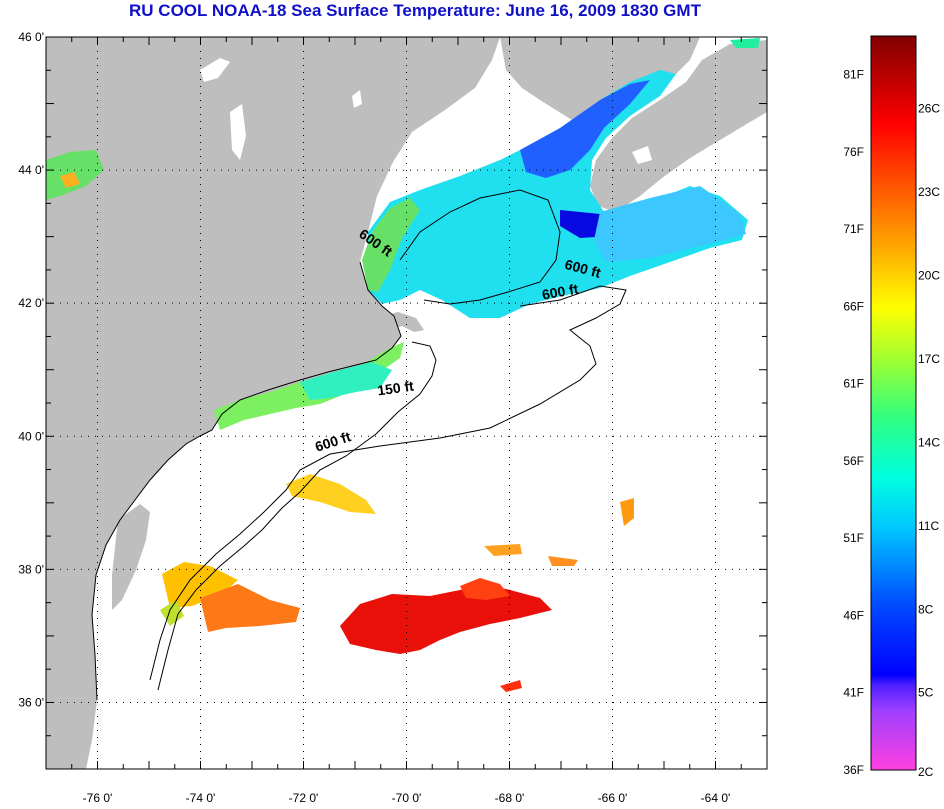 The image size is (944, 809). I want to click on sst-gulf-stream, so click(446, 619).